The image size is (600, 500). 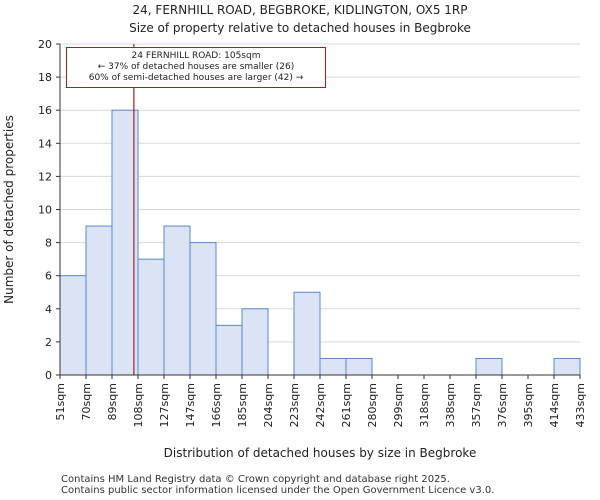 I want to click on x-tick-label: 357sqm, so click(x=476, y=405).